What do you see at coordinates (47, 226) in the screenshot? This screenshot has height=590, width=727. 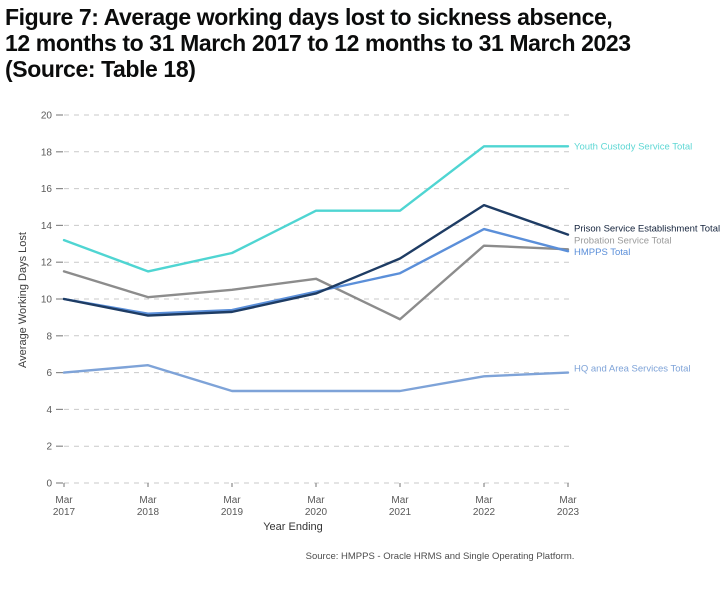 I see `y-tick-label: 14` at bounding box center [47, 226].